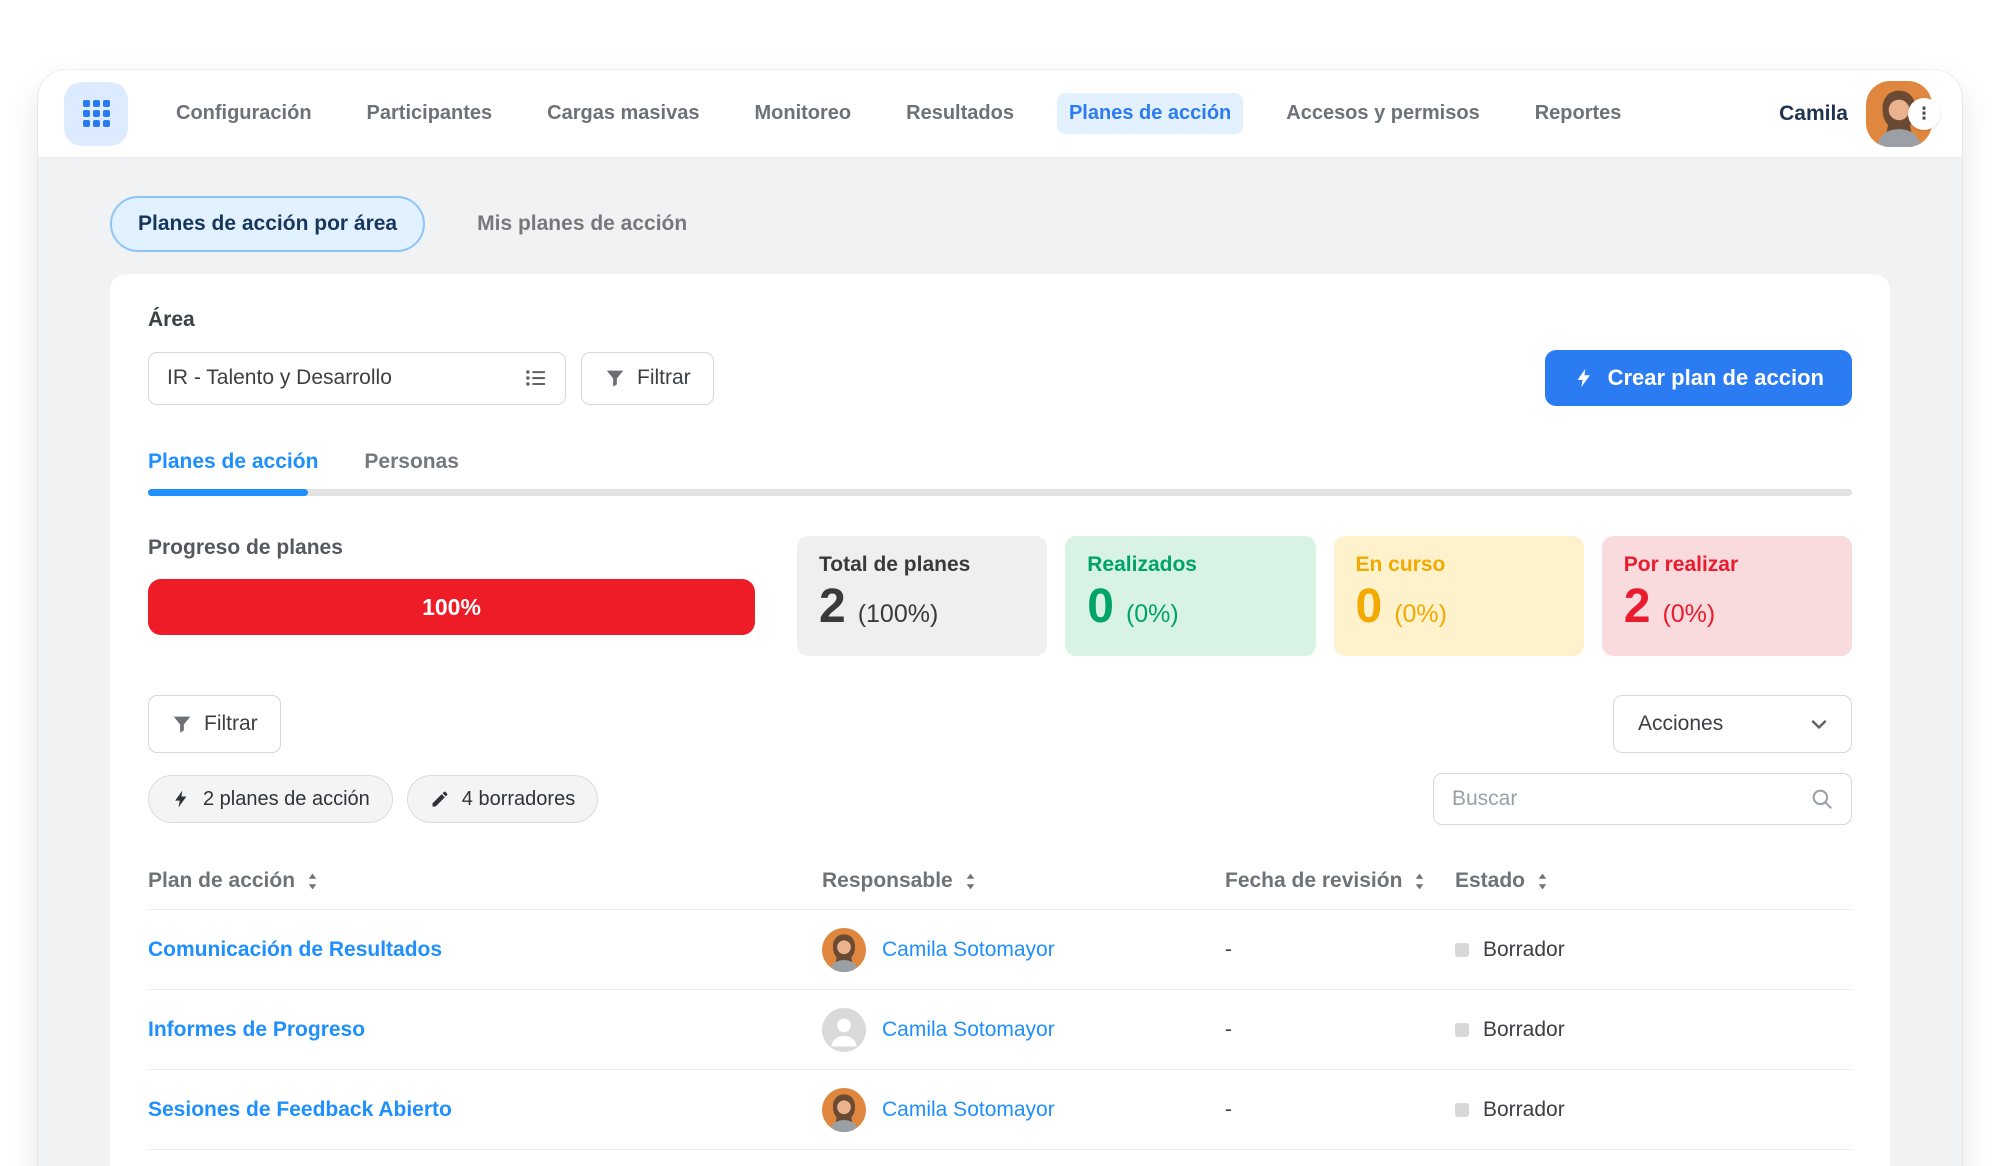 The height and width of the screenshot is (1166, 2000). I want to click on user-avatar: ⋮, so click(1903, 113).